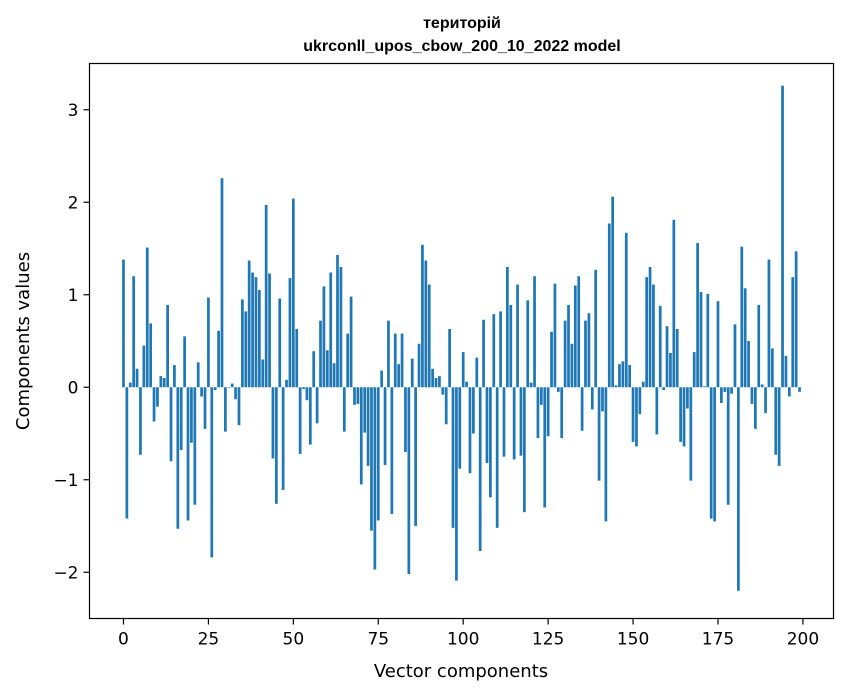 This screenshot has height=696, width=847. What do you see at coordinates (23, 341) in the screenshot?
I see `y-axis-label: Components values` at bounding box center [23, 341].